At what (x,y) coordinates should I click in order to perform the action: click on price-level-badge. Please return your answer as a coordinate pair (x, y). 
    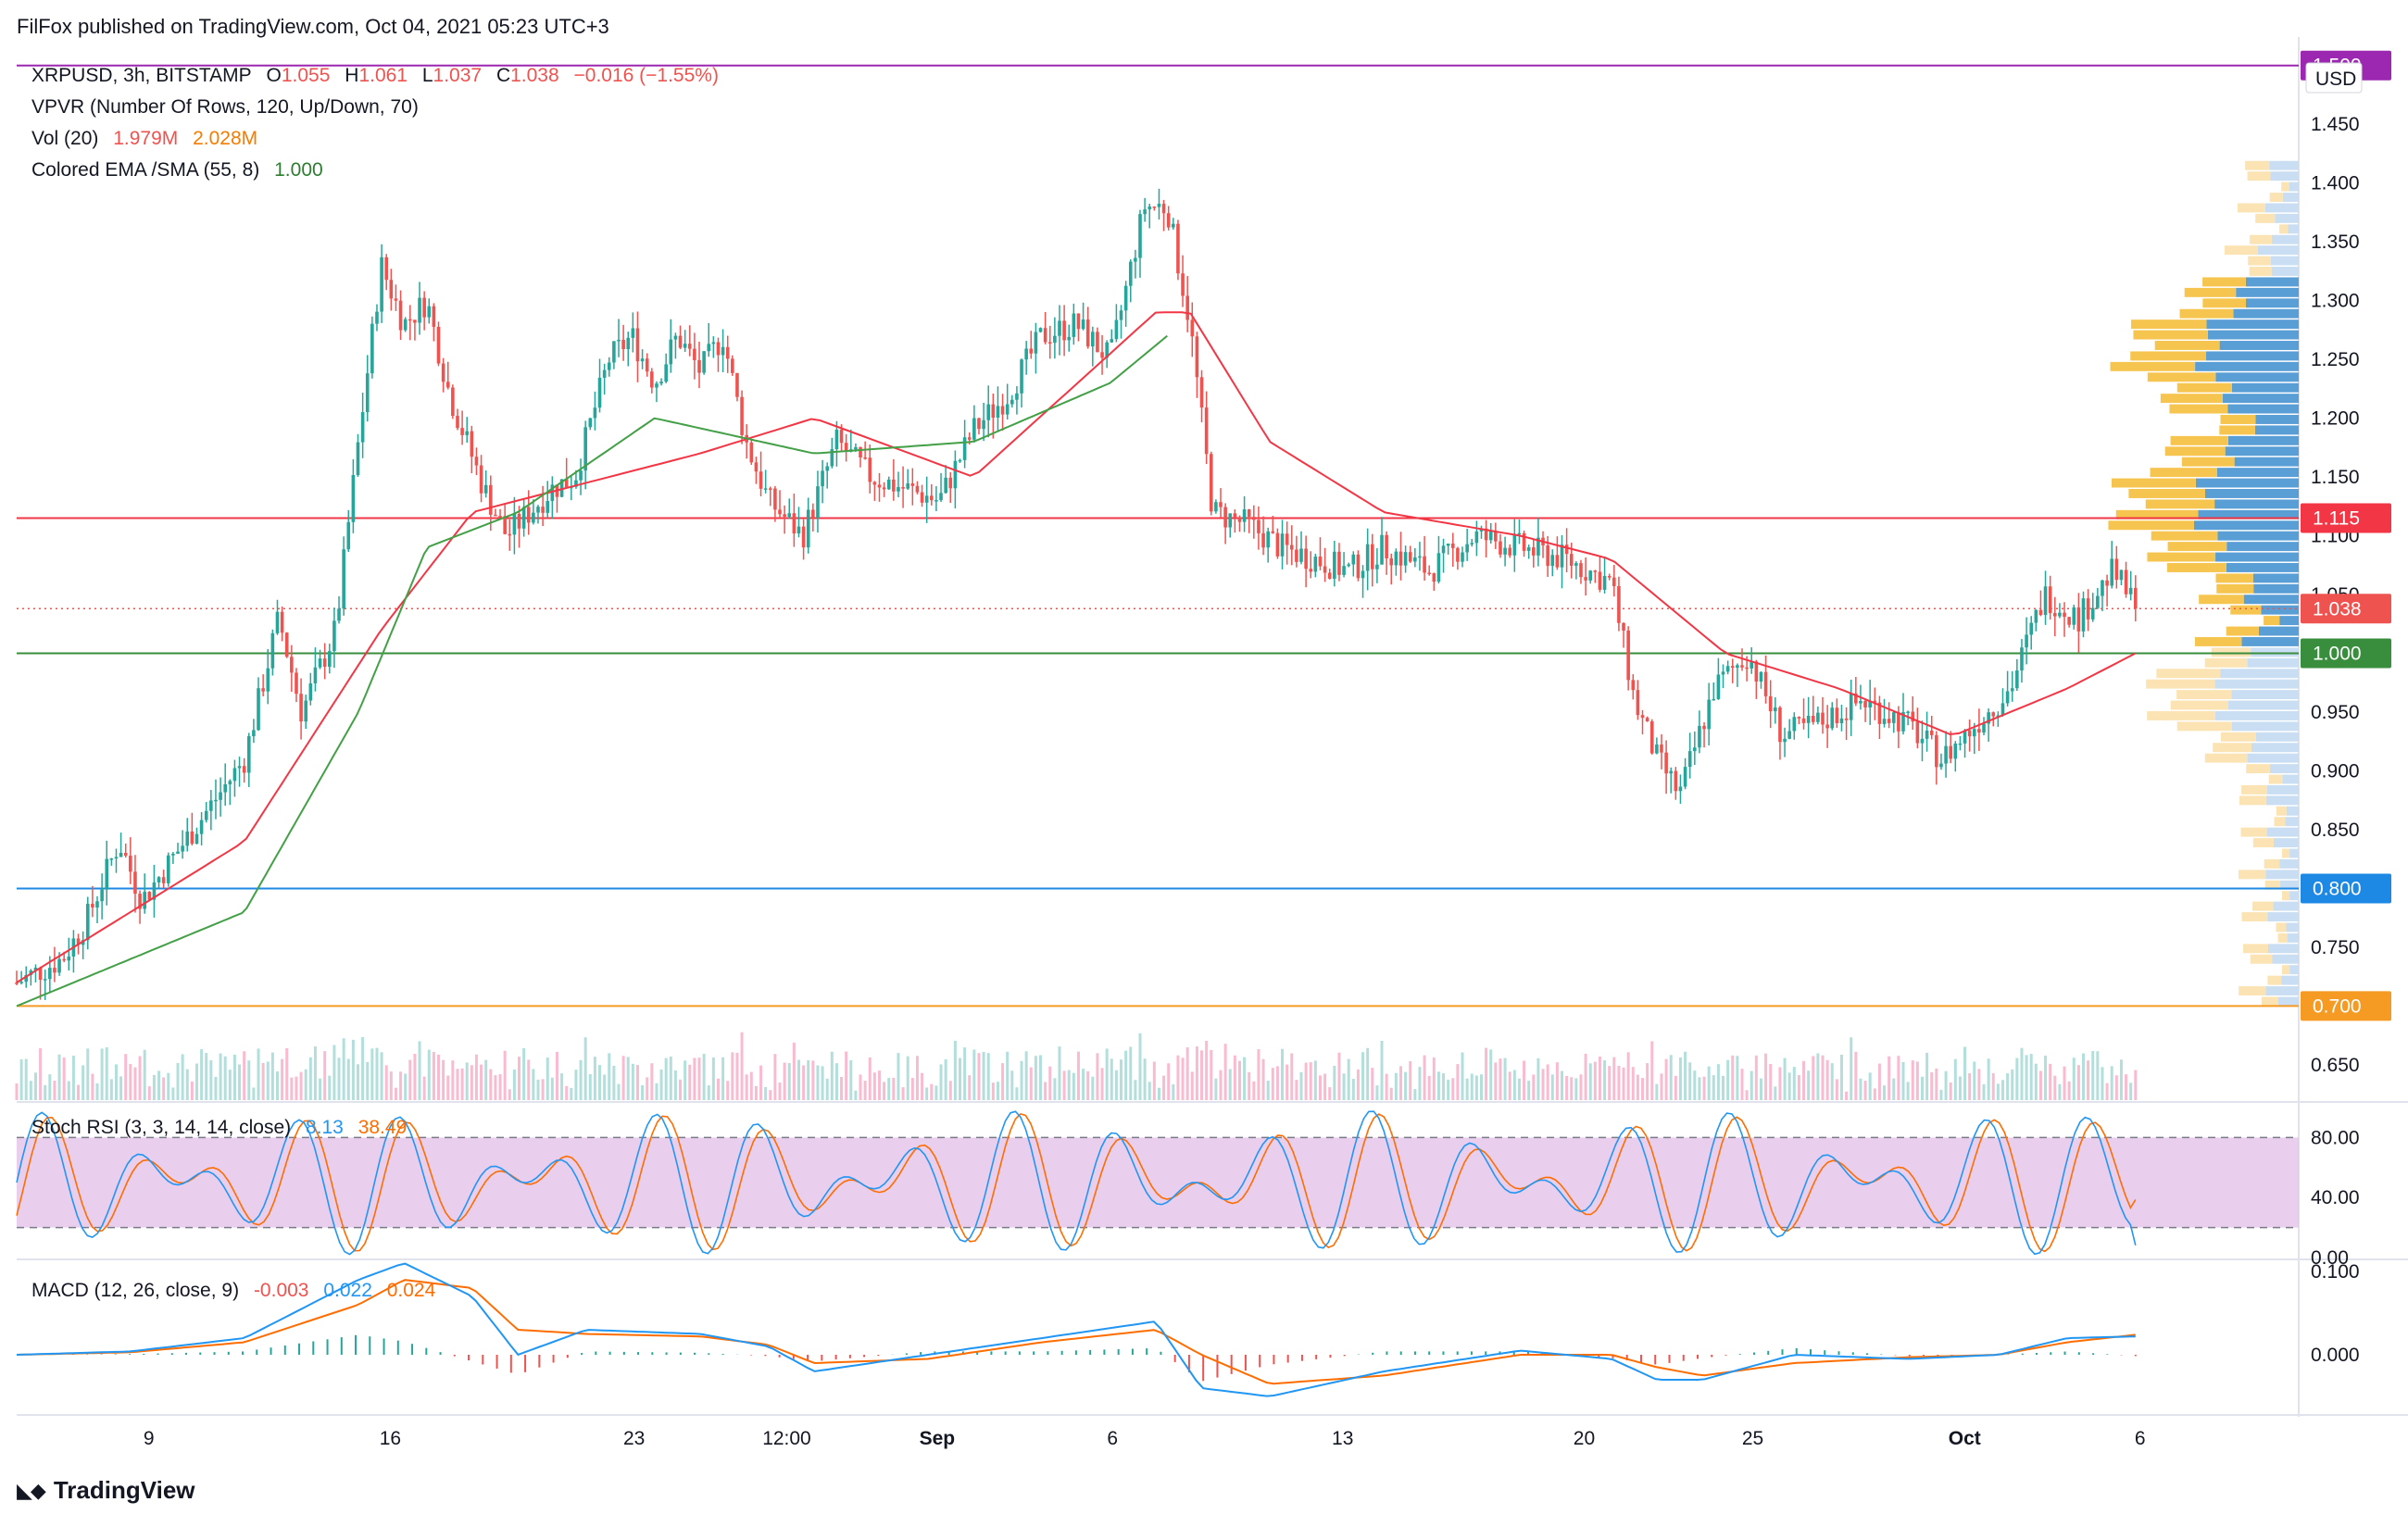
    Looking at the image, I should click on (2346, 1006).